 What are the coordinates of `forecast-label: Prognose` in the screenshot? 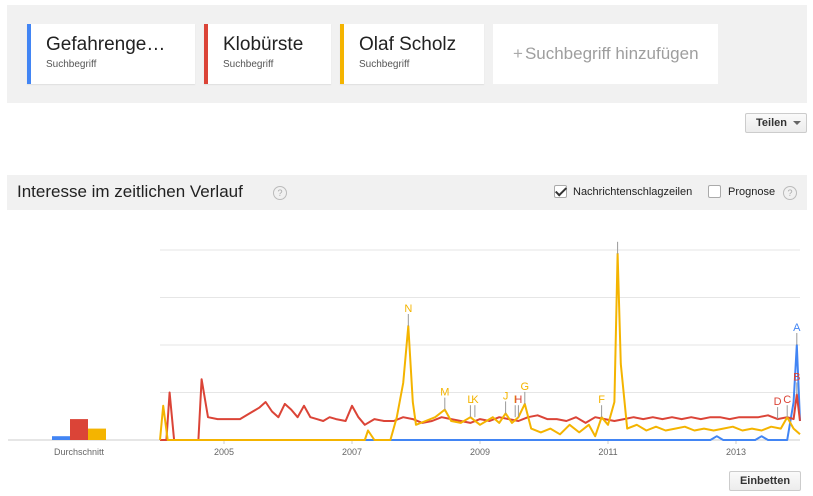 It's located at (752, 192).